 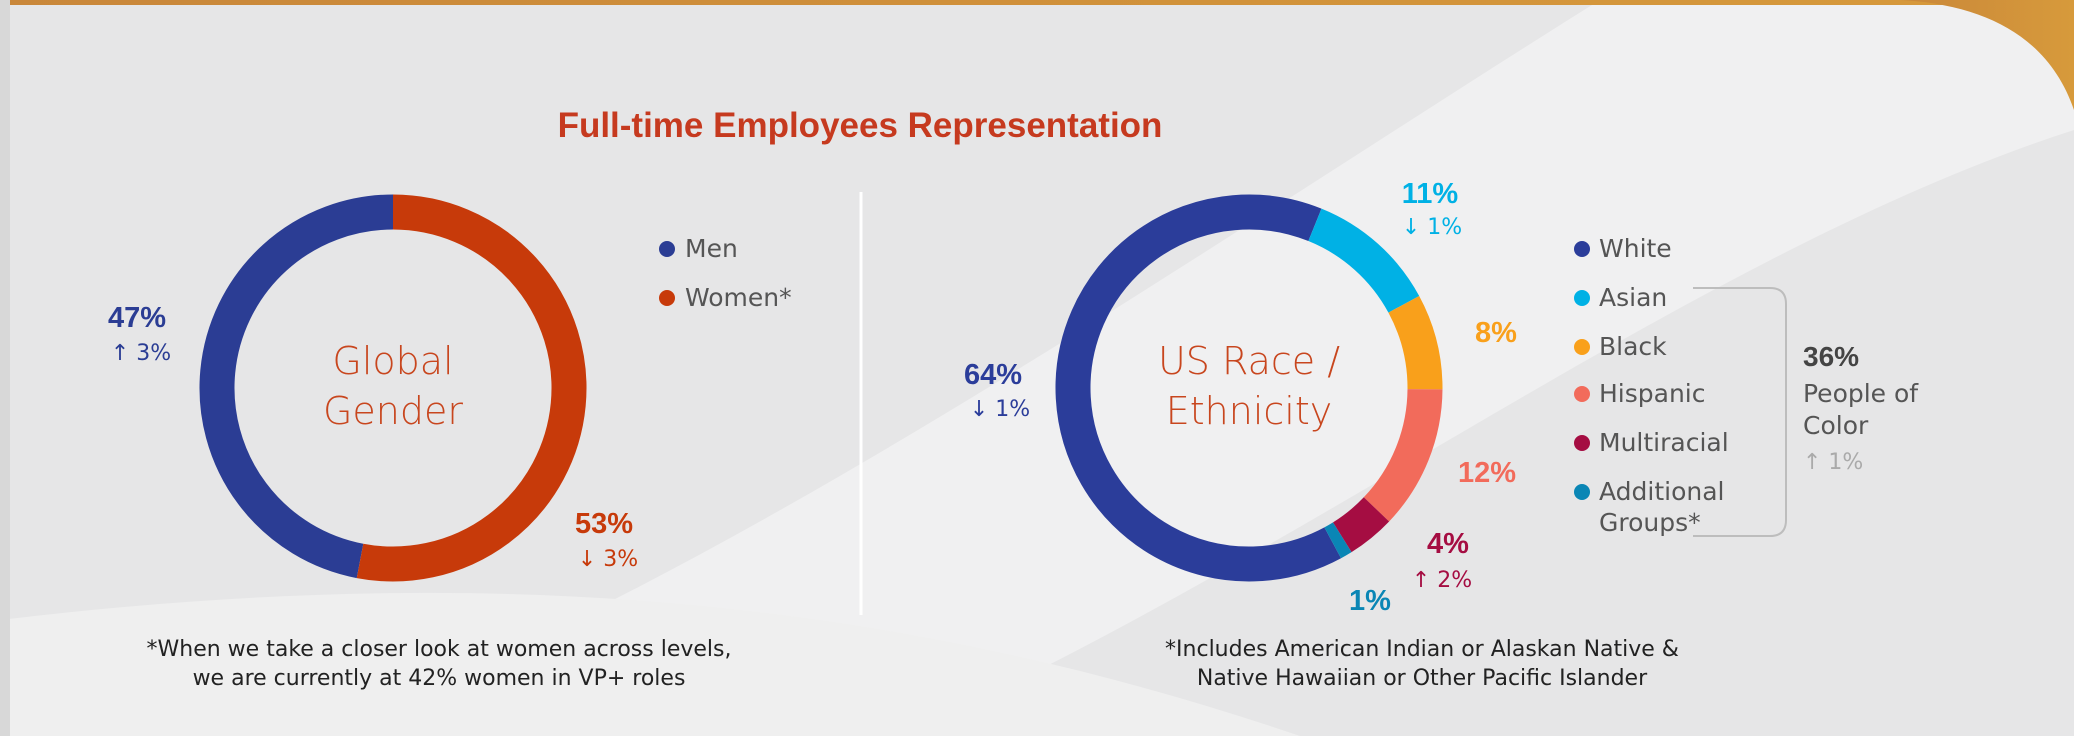 What do you see at coordinates (738, 297) in the screenshot?
I see `legend-label: Women*` at bounding box center [738, 297].